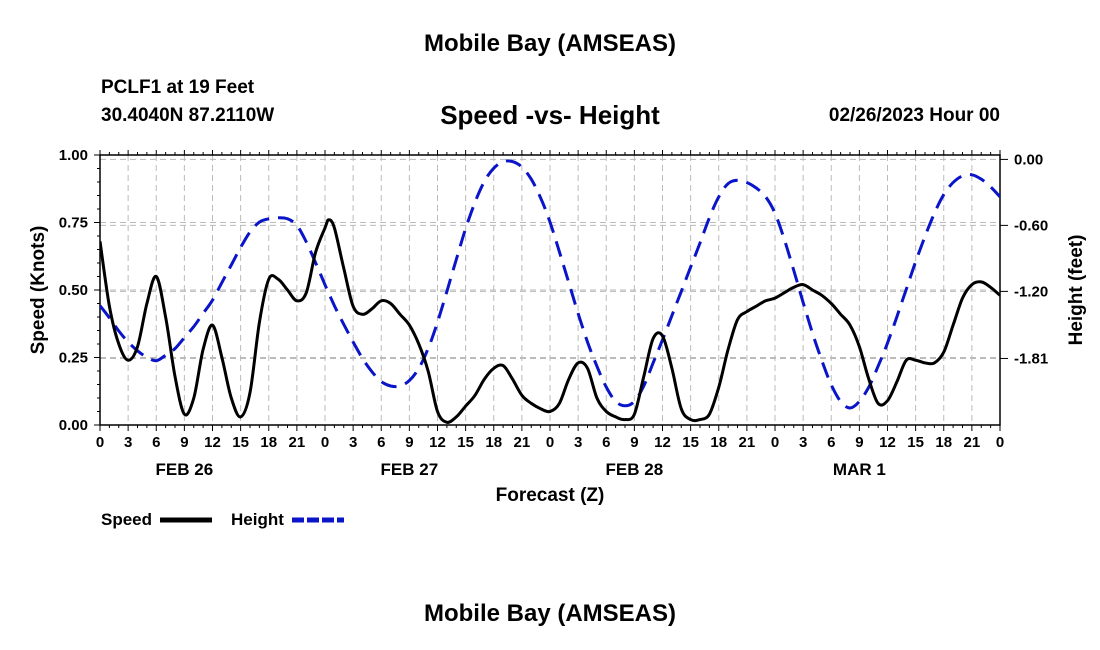  What do you see at coordinates (178, 87) in the screenshot?
I see `station-label: PCLF1 at 19 Feet` at bounding box center [178, 87].